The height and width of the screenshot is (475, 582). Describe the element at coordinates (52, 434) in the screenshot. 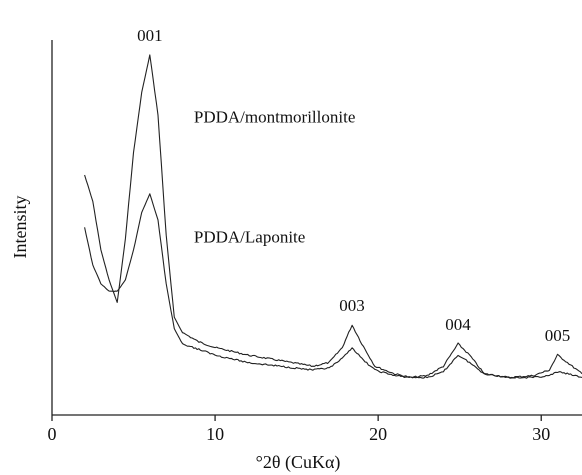

I see `x-tick-label: 0` at that location.